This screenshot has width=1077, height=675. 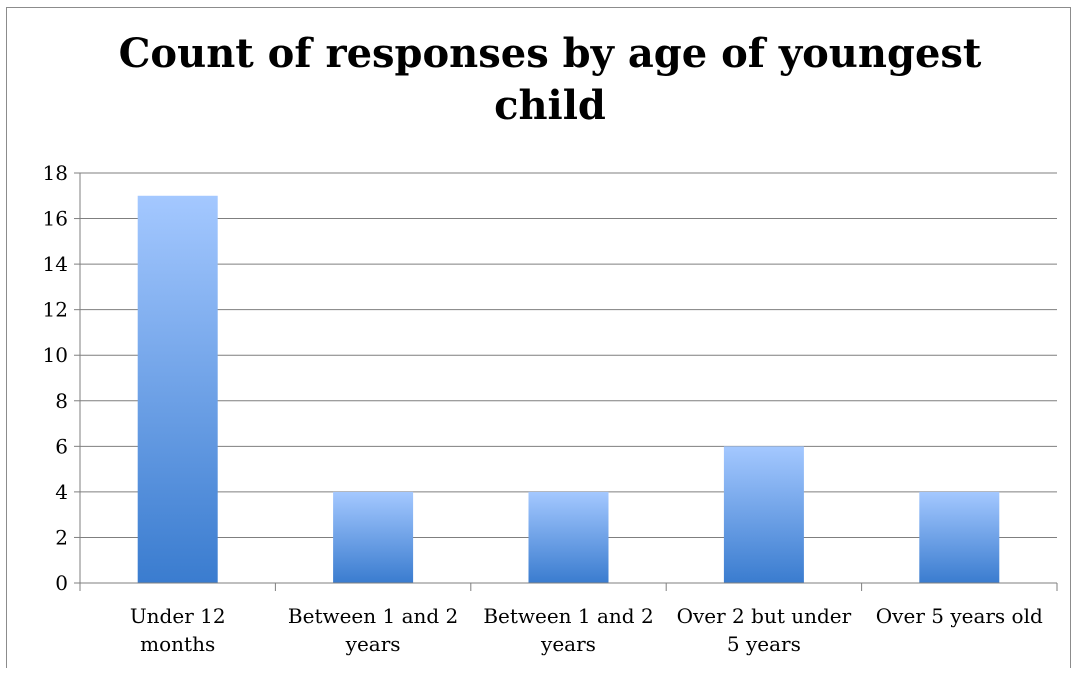 What do you see at coordinates (55, 173) in the screenshot?
I see `y-tick-label: 18` at bounding box center [55, 173].